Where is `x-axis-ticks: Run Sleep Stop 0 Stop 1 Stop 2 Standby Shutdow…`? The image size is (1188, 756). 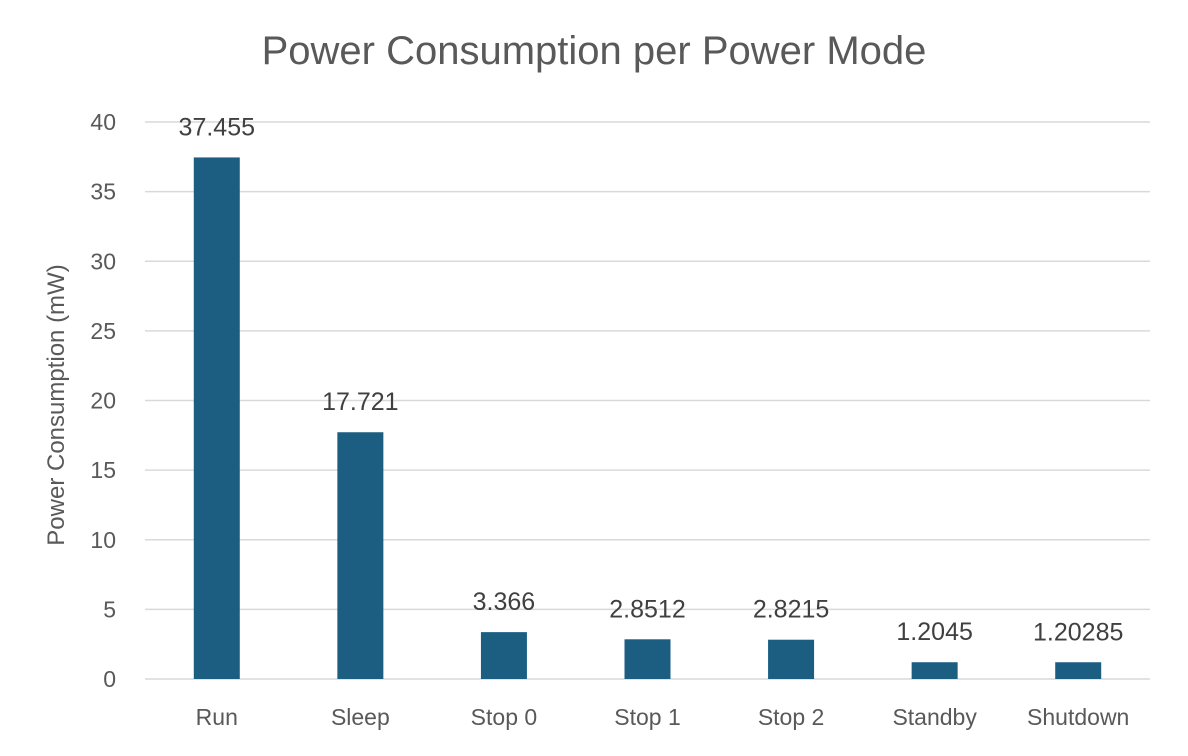
x-axis-ticks: Run Sleep Stop 0 Stop 1 Stop 2 Standby Shutdow… is located at coordinates (663, 717).